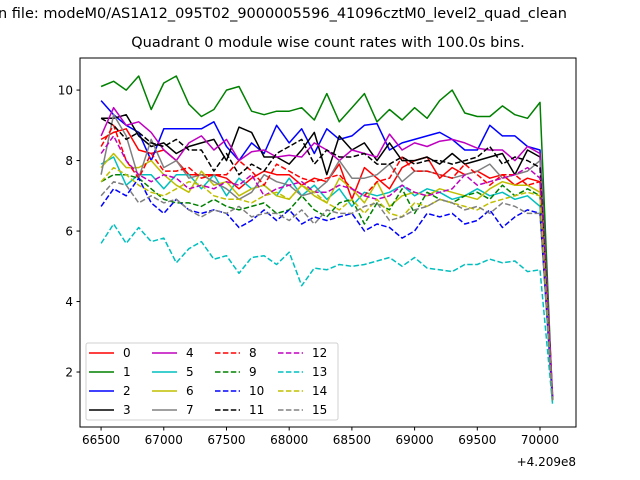  What do you see at coordinates (101, 440) in the screenshot?
I see `x-tick-label: 66500` at bounding box center [101, 440].